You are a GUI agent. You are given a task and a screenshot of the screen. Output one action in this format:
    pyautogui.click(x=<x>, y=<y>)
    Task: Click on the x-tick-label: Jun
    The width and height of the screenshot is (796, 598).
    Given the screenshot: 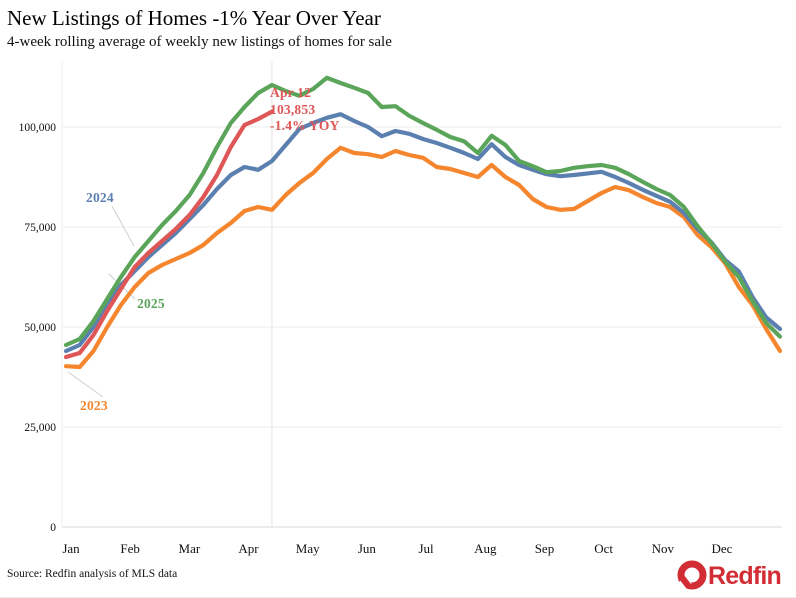 What is the action you would take?
    pyautogui.click(x=367, y=548)
    